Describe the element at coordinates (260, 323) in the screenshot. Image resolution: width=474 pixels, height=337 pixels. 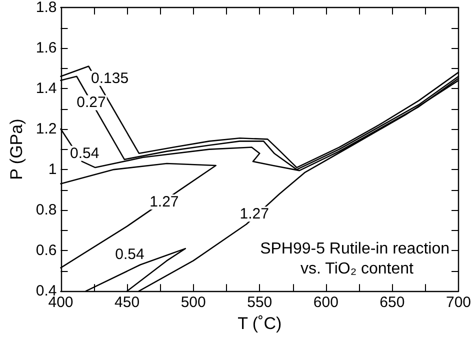
I see `x-axis-title: T (˚C)` at that location.